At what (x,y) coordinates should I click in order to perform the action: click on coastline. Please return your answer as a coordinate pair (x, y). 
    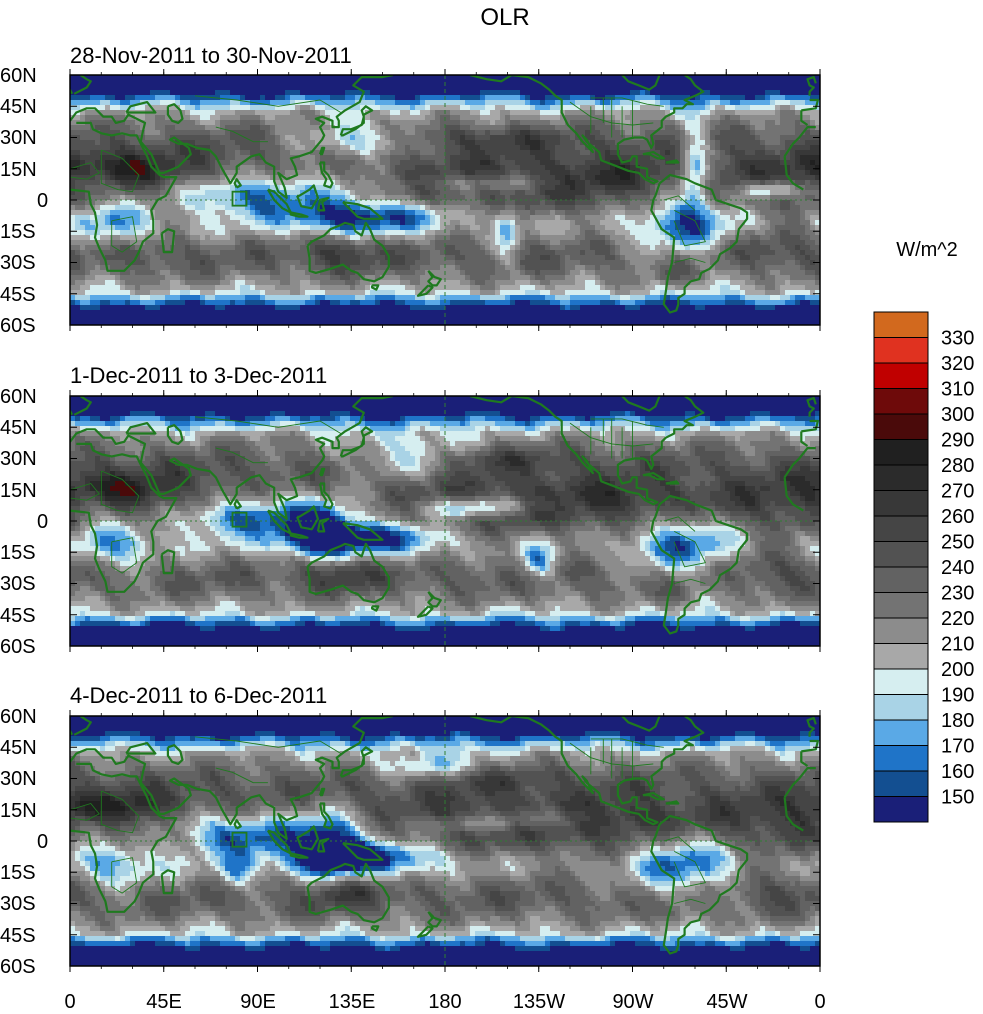
    Looking at the image, I should click on (299, 214).